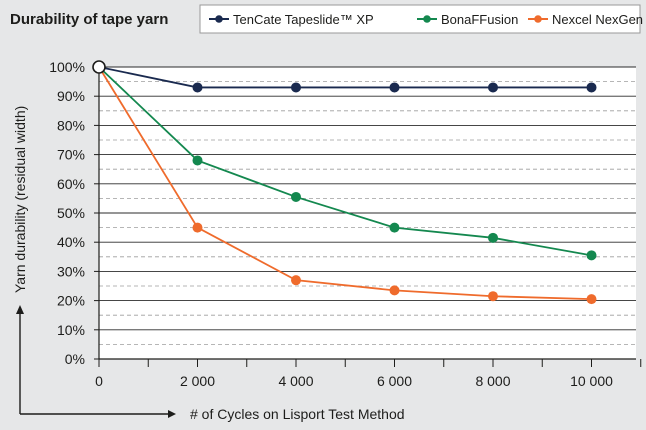 This screenshot has height=430, width=646. Describe the element at coordinates (172, 414) in the screenshot. I see `x-arrowhead-icon` at that location.